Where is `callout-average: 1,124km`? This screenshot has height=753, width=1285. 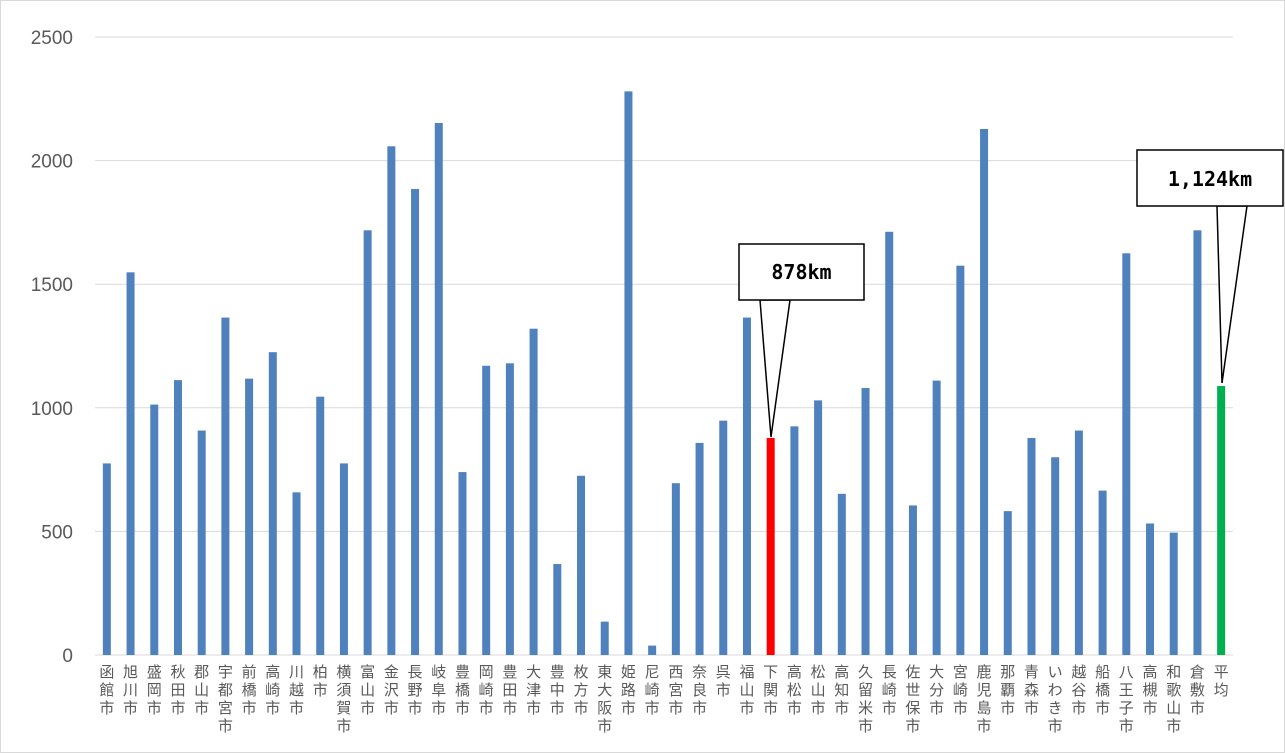
callout-average: 1,124km is located at coordinates (1210, 266).